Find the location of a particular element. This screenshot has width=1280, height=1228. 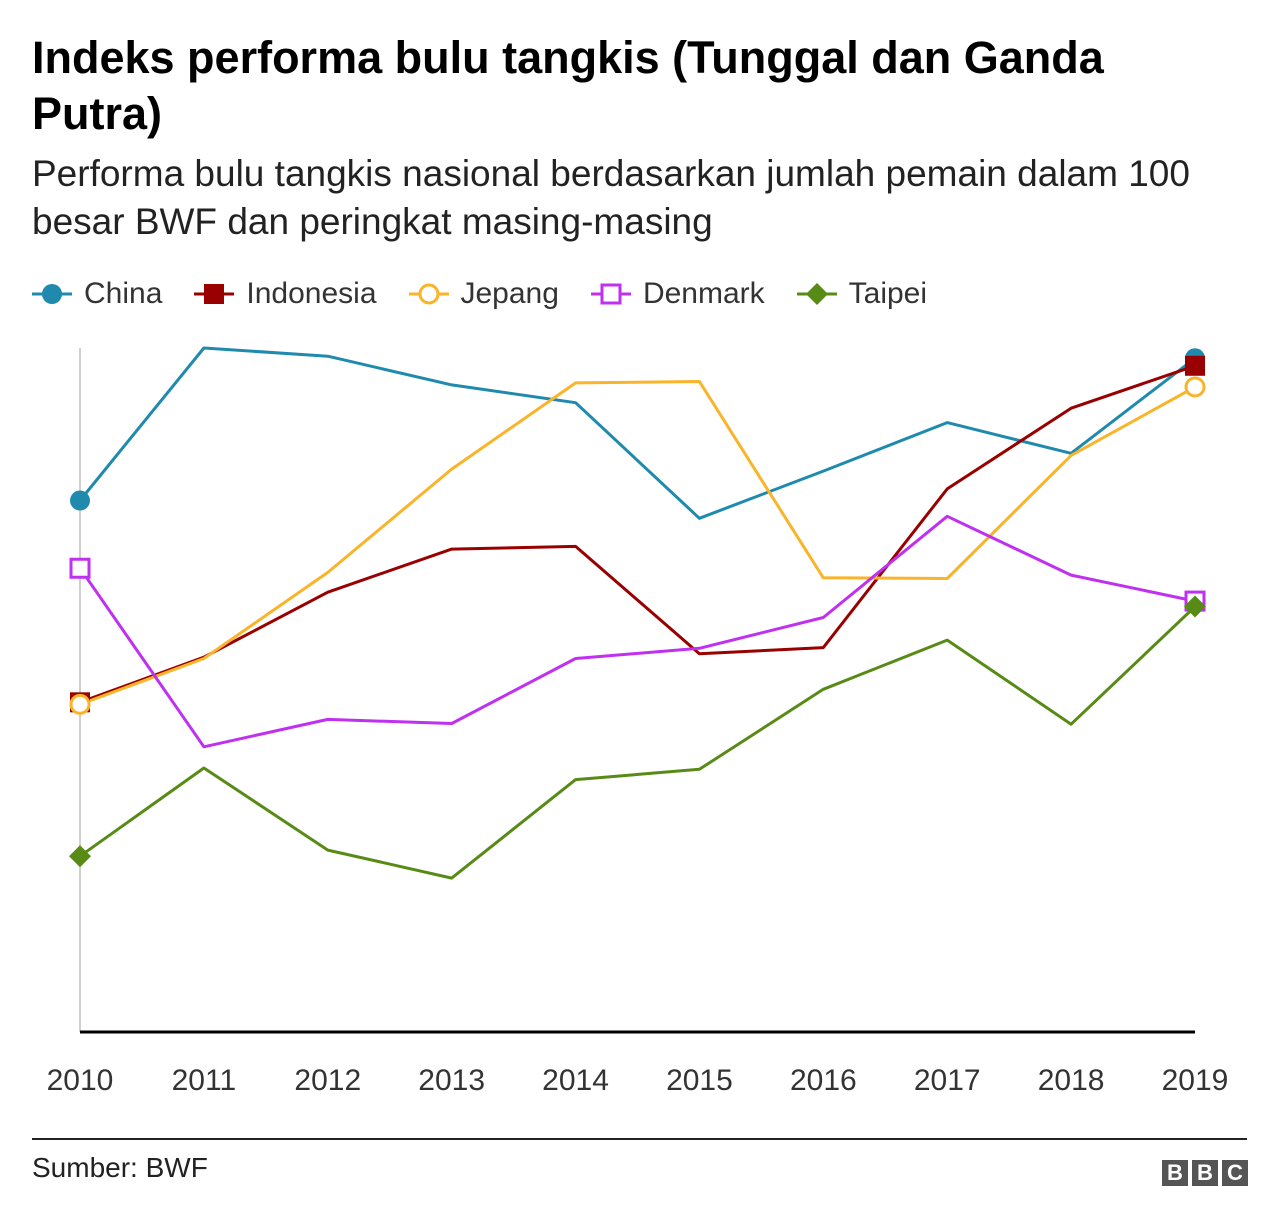

x-tick-label: 2012 is located at coordinates (327, 1080).